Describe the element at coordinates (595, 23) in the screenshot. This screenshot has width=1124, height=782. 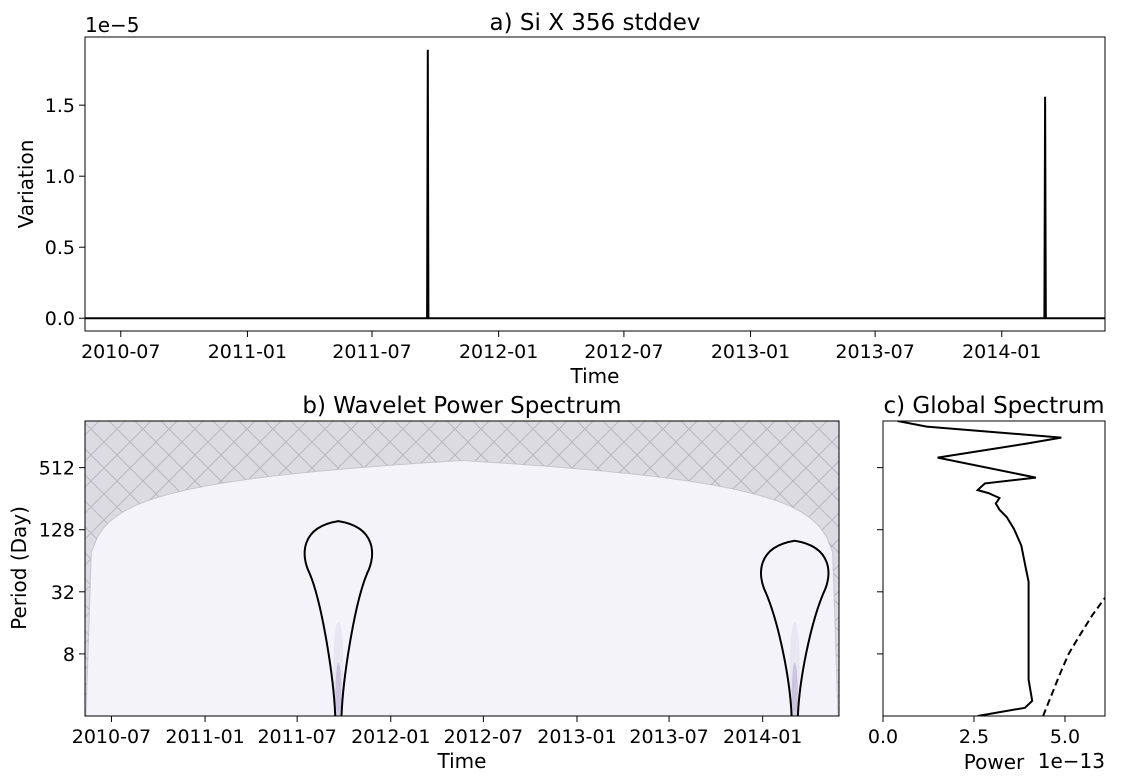
I see `panel-a-title: a) Si X 356 stddev` at that location.